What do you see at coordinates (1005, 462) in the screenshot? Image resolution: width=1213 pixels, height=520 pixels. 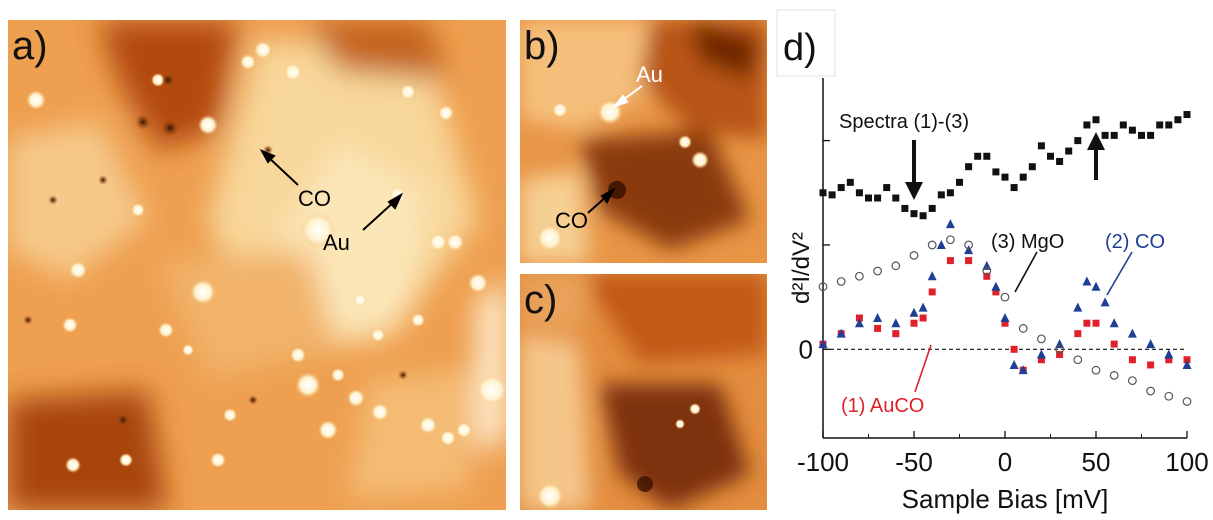 I see `x-tick-label: 0` at bounding box center [1005, 462].